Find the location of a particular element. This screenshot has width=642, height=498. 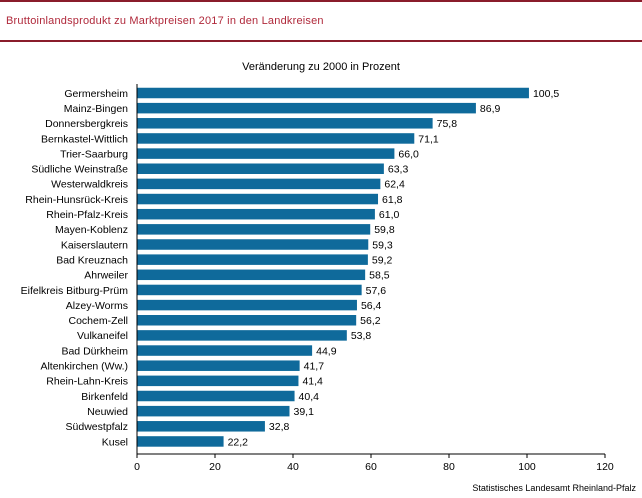

value-label: 41,7 is located at coordinates (314, 367).